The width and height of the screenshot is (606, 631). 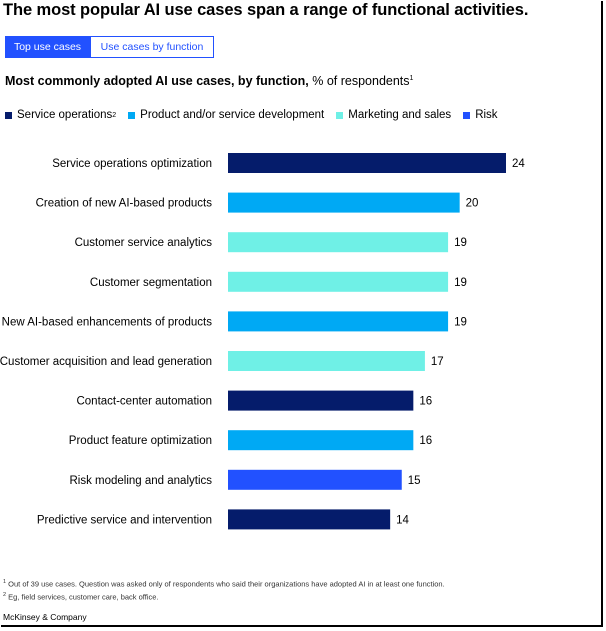 I want to click on category-label: Contact-center automation, so click(x=144, y=402).